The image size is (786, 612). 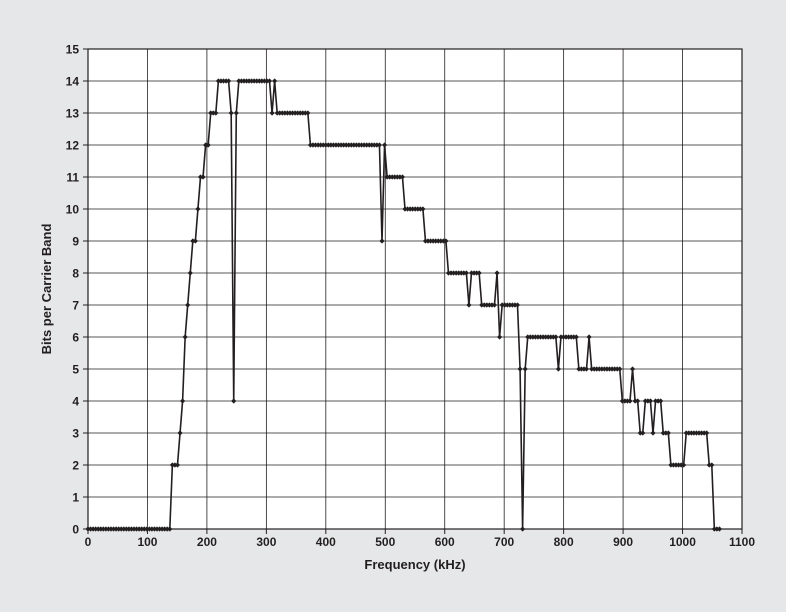 What do you see at coordinates (46, 289) in the screenshot?
I see `y-axis-label: Bits per Carrier Band` at bounding box center [46, 289].